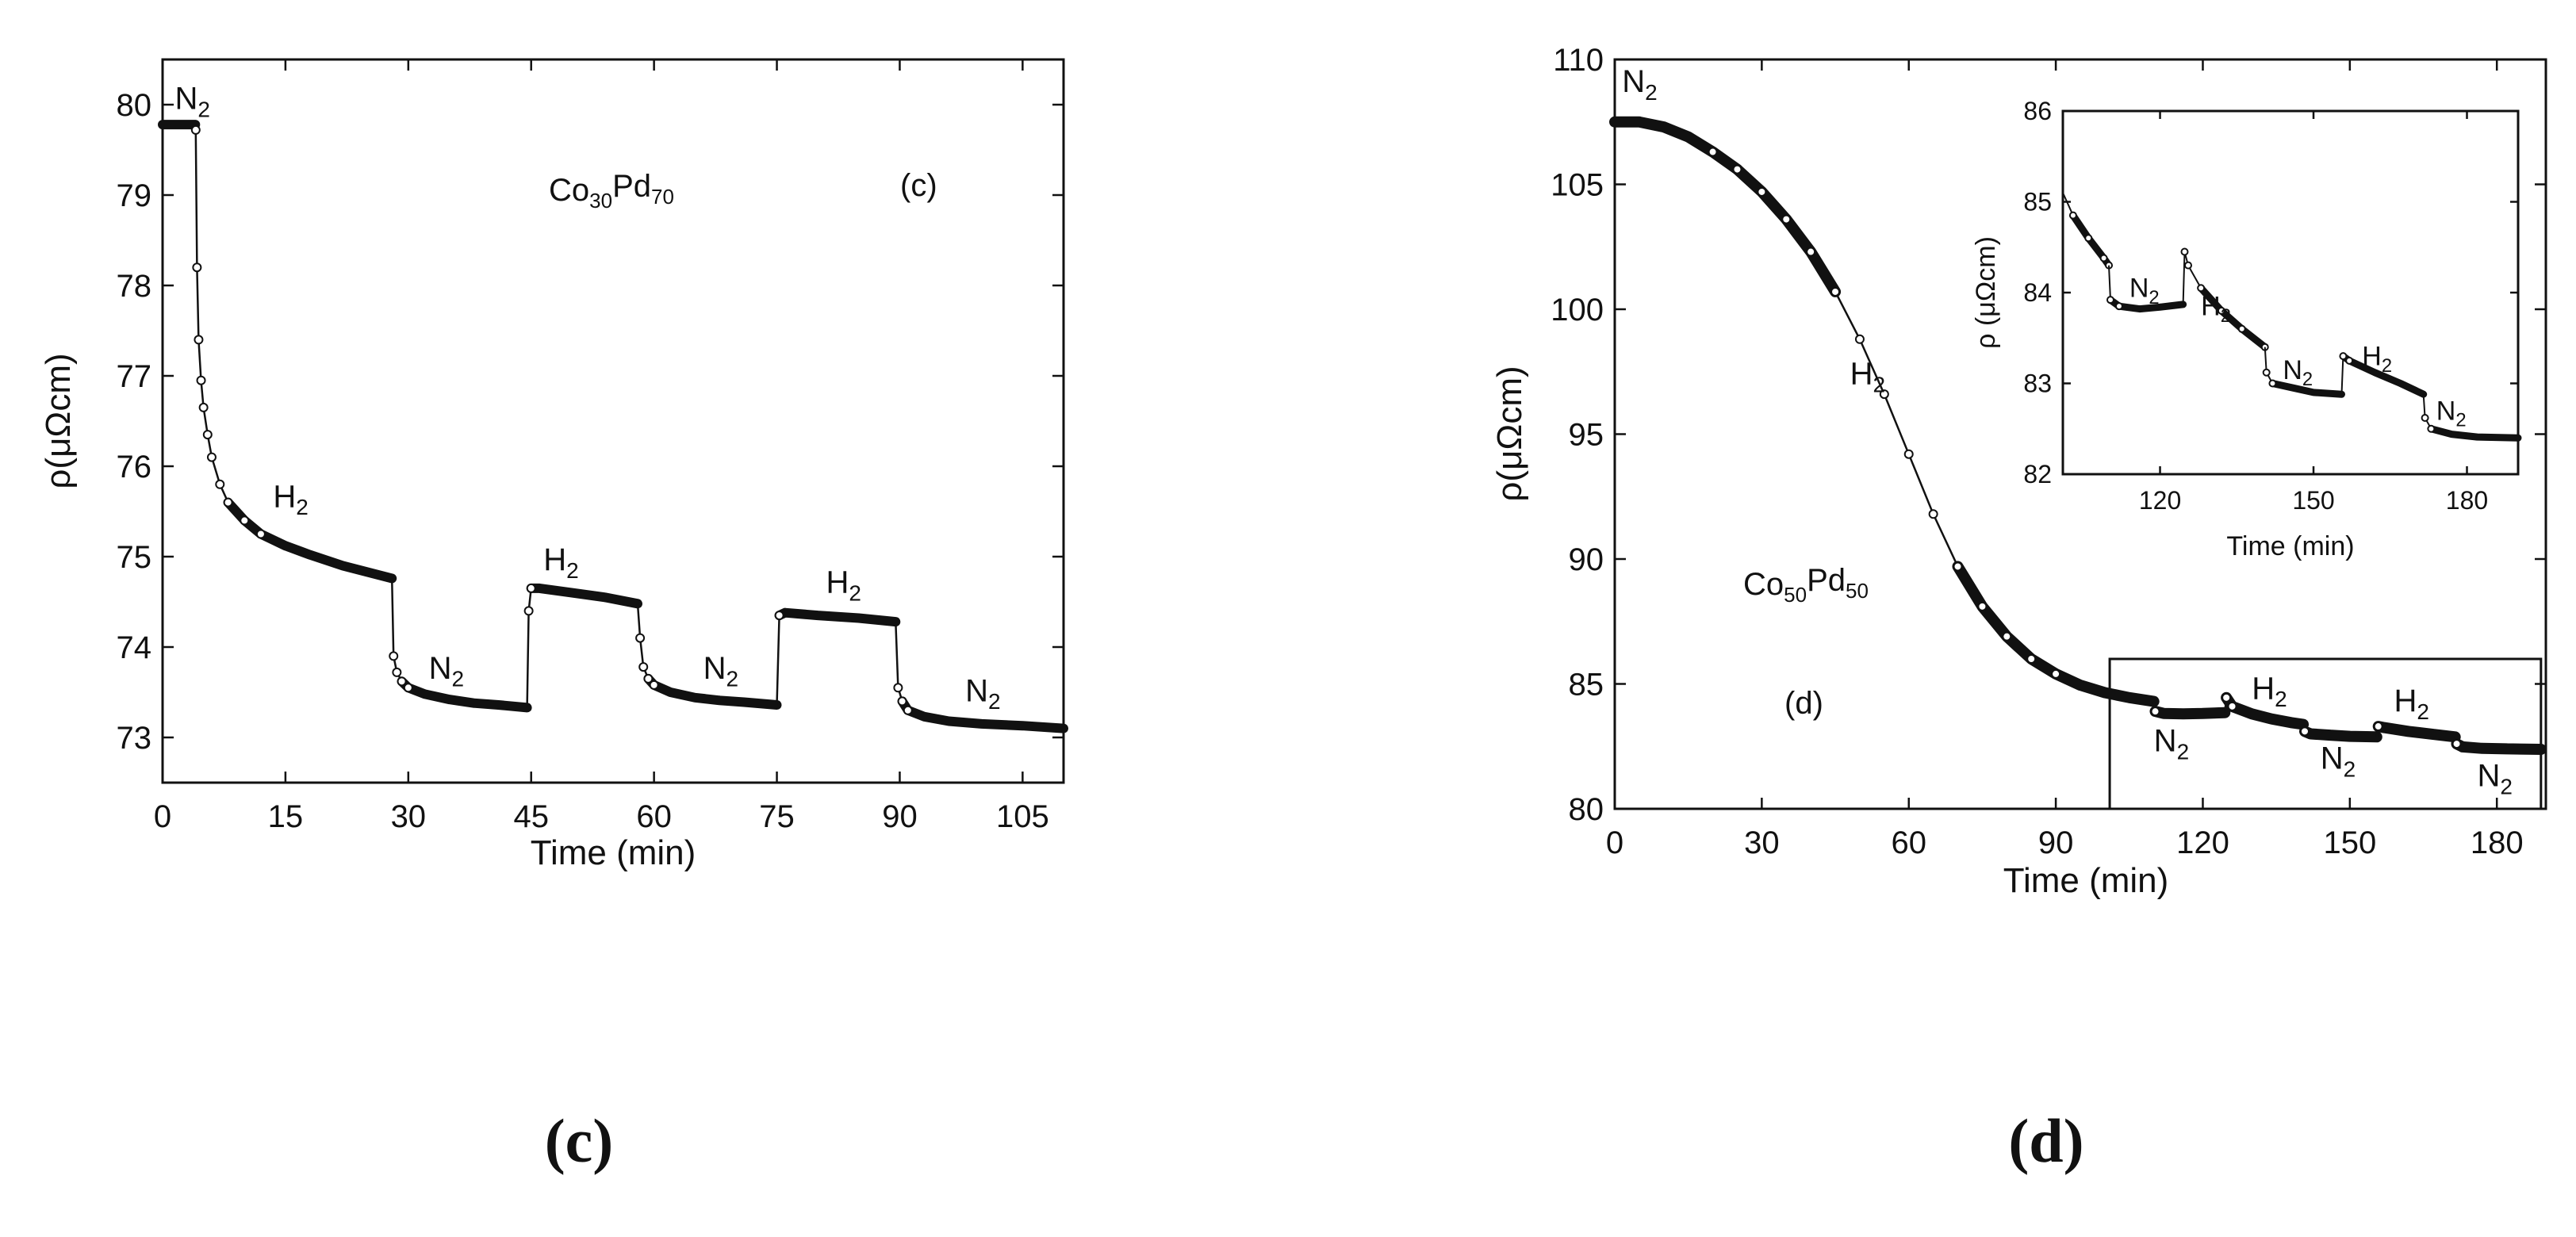  I want to click on y-tick-label: 78, so click(134, 286).